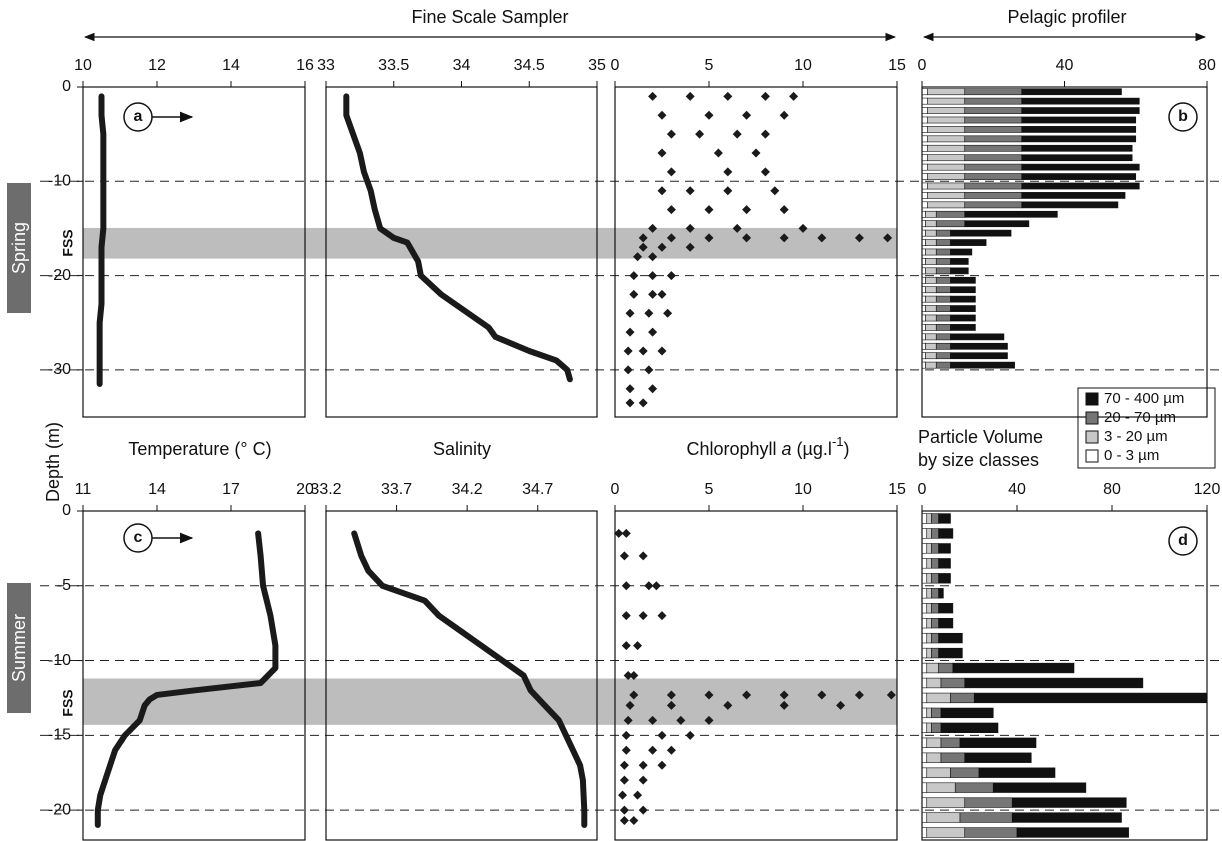 This screenshot has width=1222, height=841. Describe the element at coordinates (101, 240) in the screenshot. I see `profile-line` at that location.